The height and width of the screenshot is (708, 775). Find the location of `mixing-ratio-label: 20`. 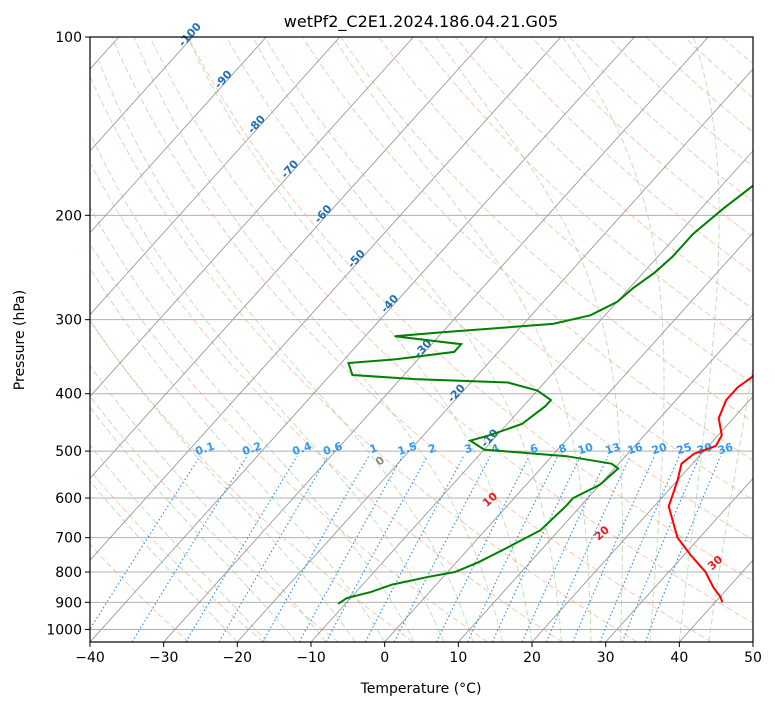

mixing-ratio-label: 20 is located at coordinates (659, 448).